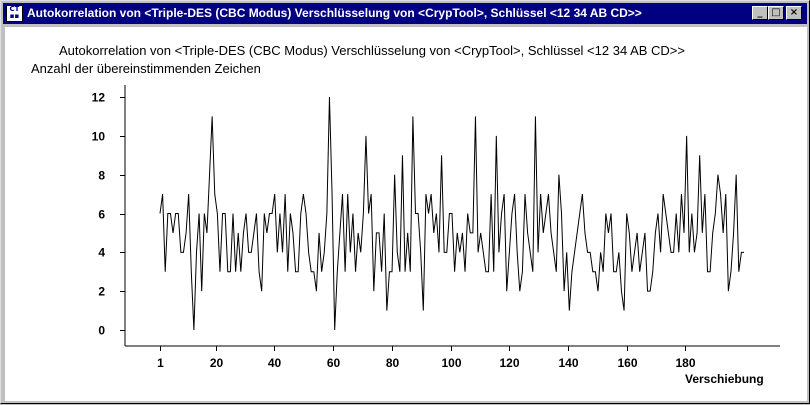 The image size is (810, 405). What do you see at coordinates (101, 215) in the screenshot?
I see `y-tick-label: 6` at bounding box center [101, 215].